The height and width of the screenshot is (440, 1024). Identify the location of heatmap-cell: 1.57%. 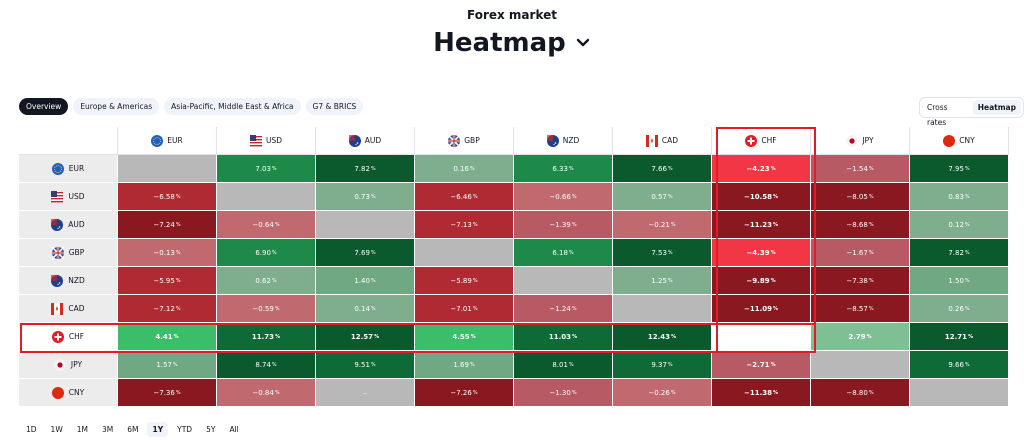
(167, 365).